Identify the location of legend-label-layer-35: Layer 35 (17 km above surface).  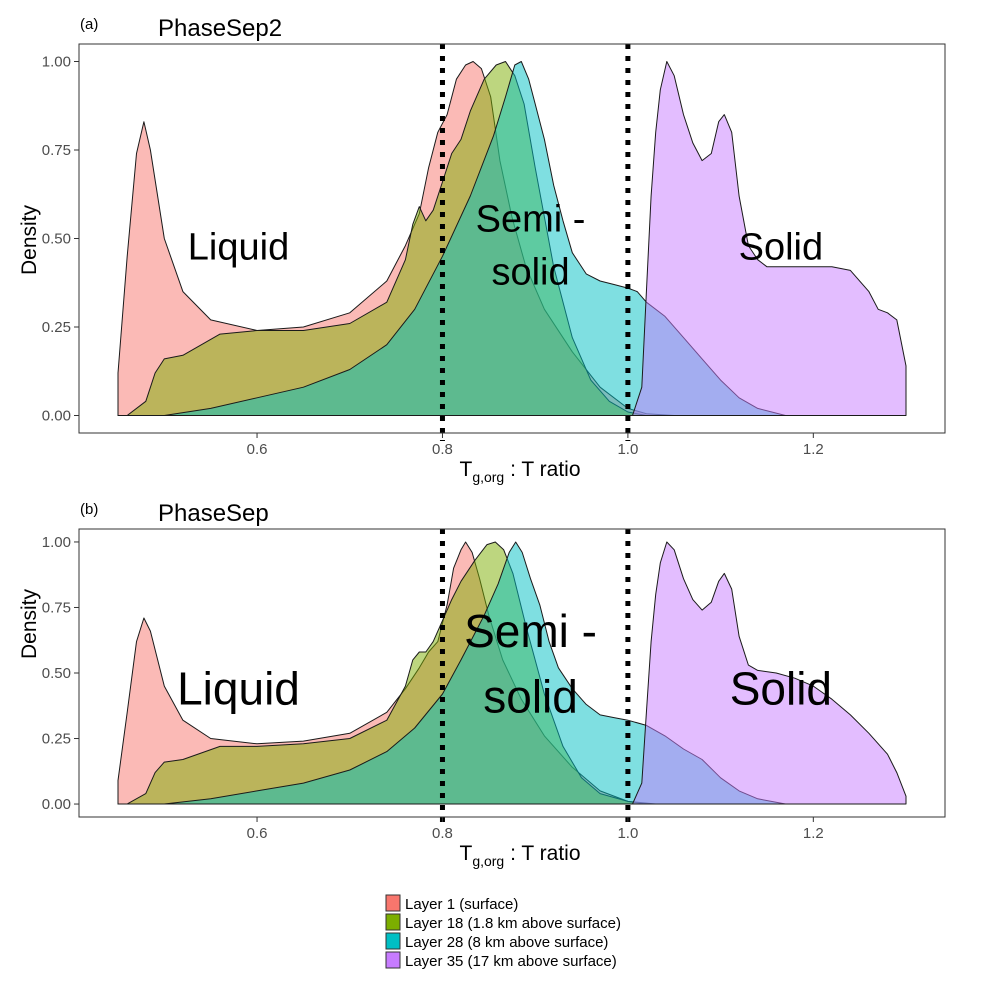
(511, 961).